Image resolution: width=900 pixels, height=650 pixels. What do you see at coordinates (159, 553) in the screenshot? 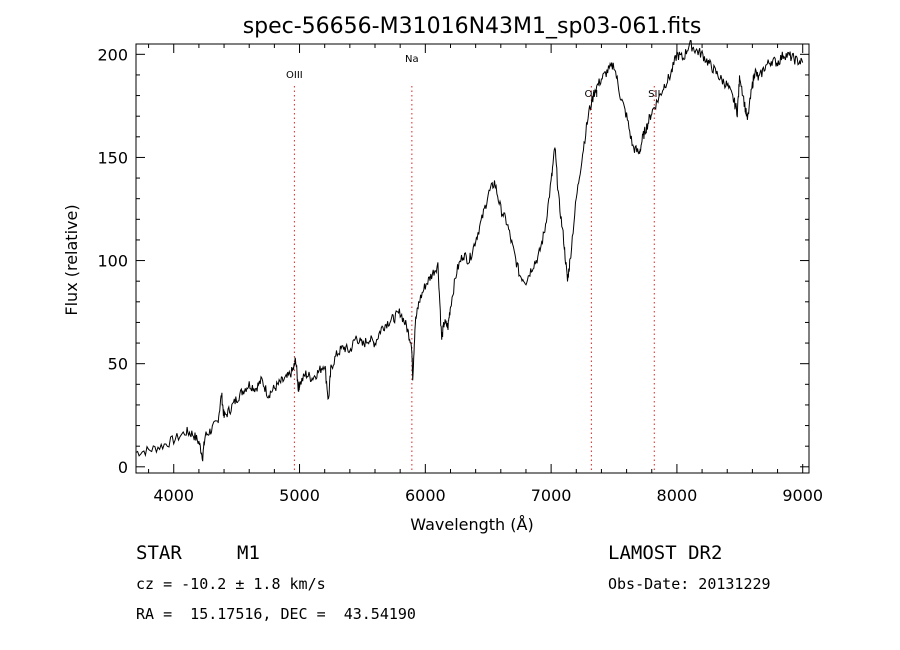
I see `object-class: STAR` at bounding box center [159, 553].